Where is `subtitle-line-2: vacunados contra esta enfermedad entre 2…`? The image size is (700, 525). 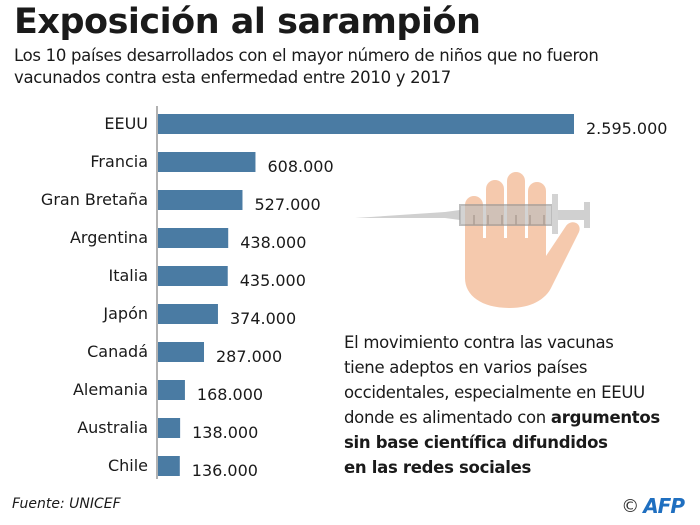
subtitle-line-2: vacunados contra esta enfermedad entre 2… is located at coordinates (232, 77).